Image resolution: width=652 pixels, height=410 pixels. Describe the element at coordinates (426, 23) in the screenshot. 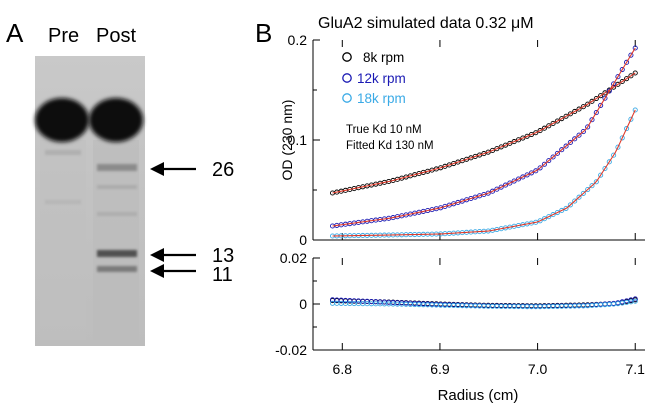

I see `chart-title: GluA2 simulated data 0.32 μM` at that location.